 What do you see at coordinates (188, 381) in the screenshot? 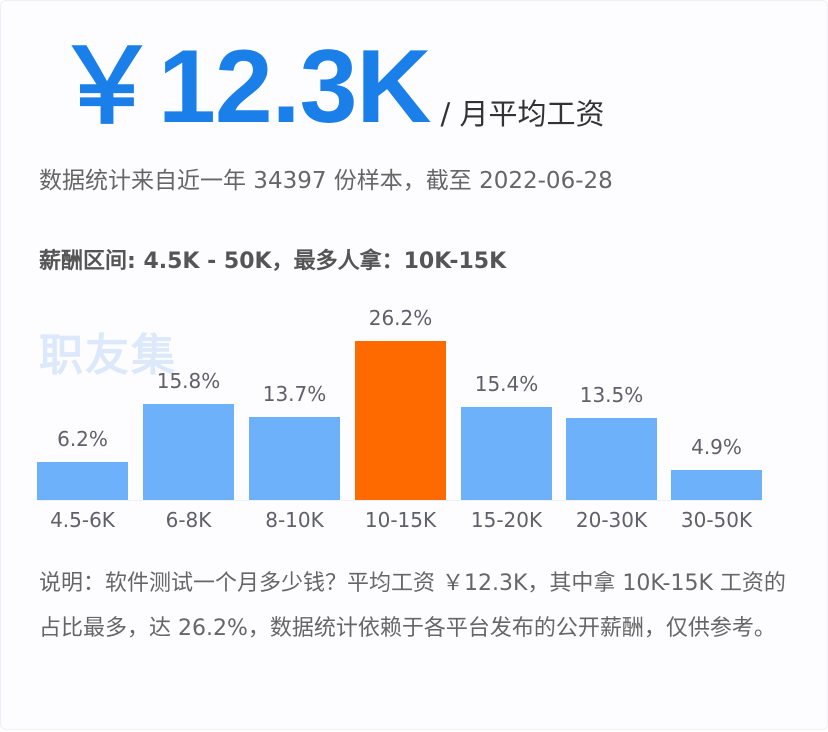
I see `bar-value-label: 15.8%` at bounding box center [188, 381].